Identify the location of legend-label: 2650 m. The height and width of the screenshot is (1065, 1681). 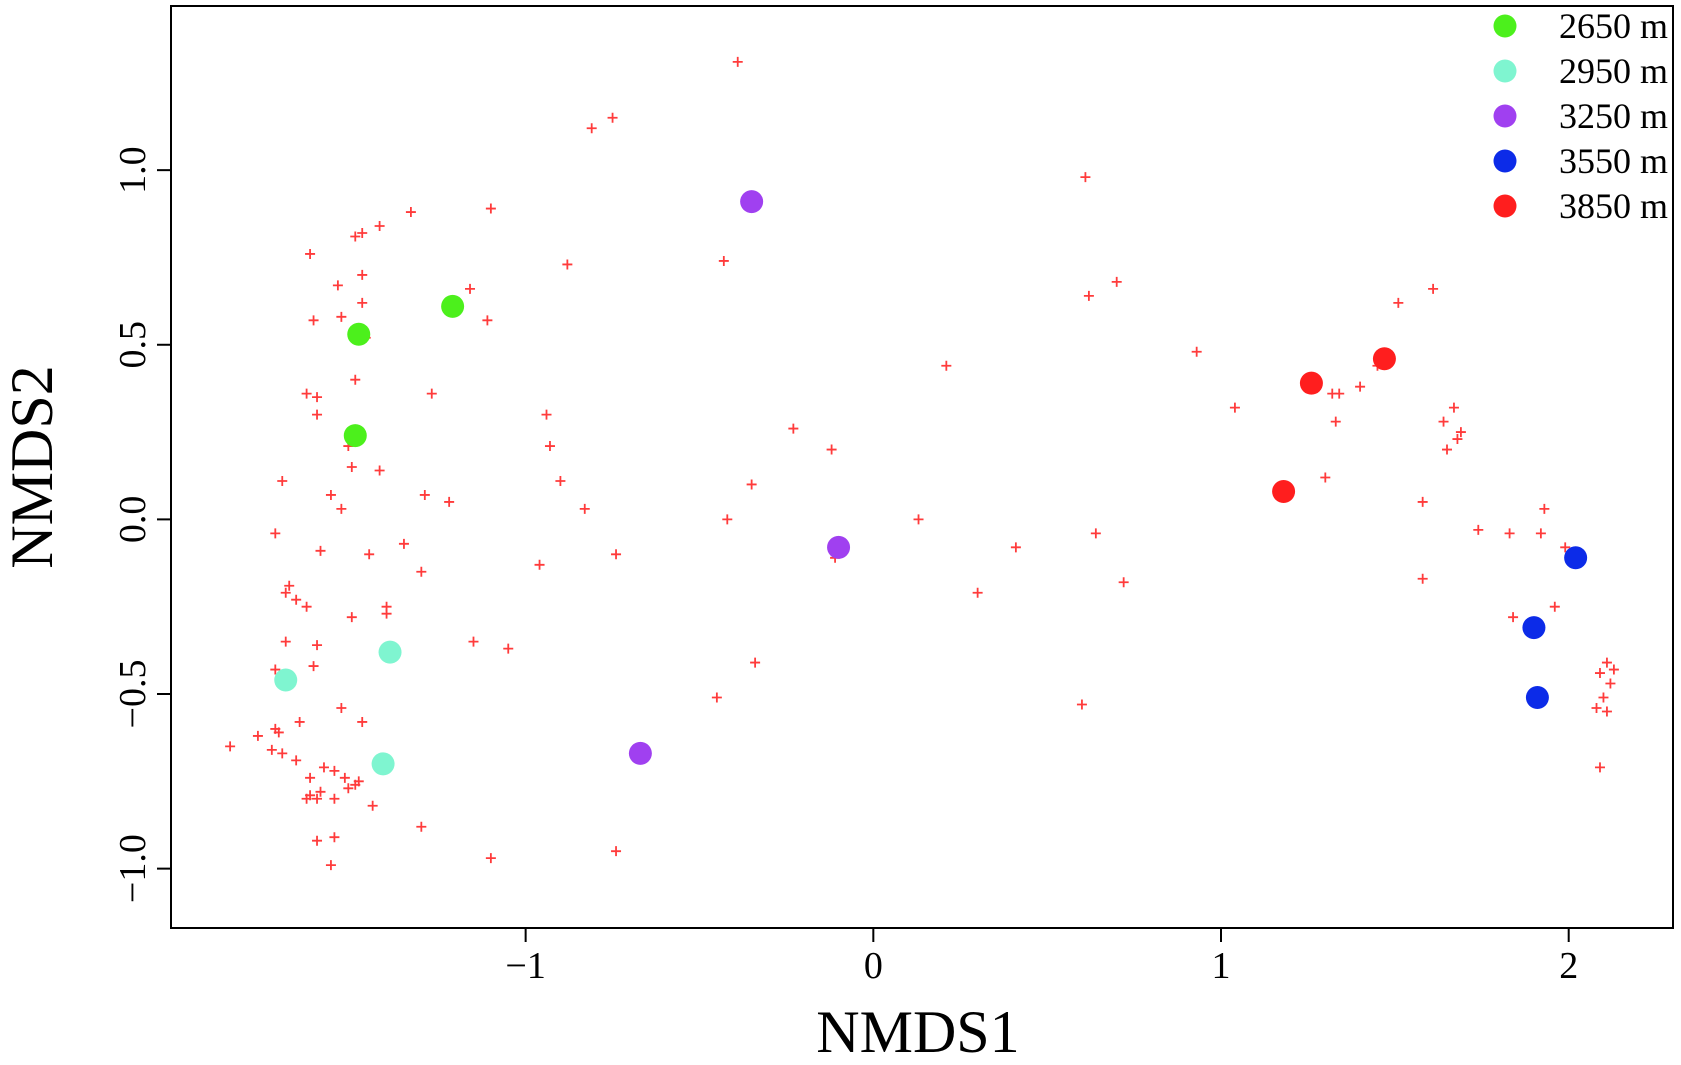
(1613, 26).